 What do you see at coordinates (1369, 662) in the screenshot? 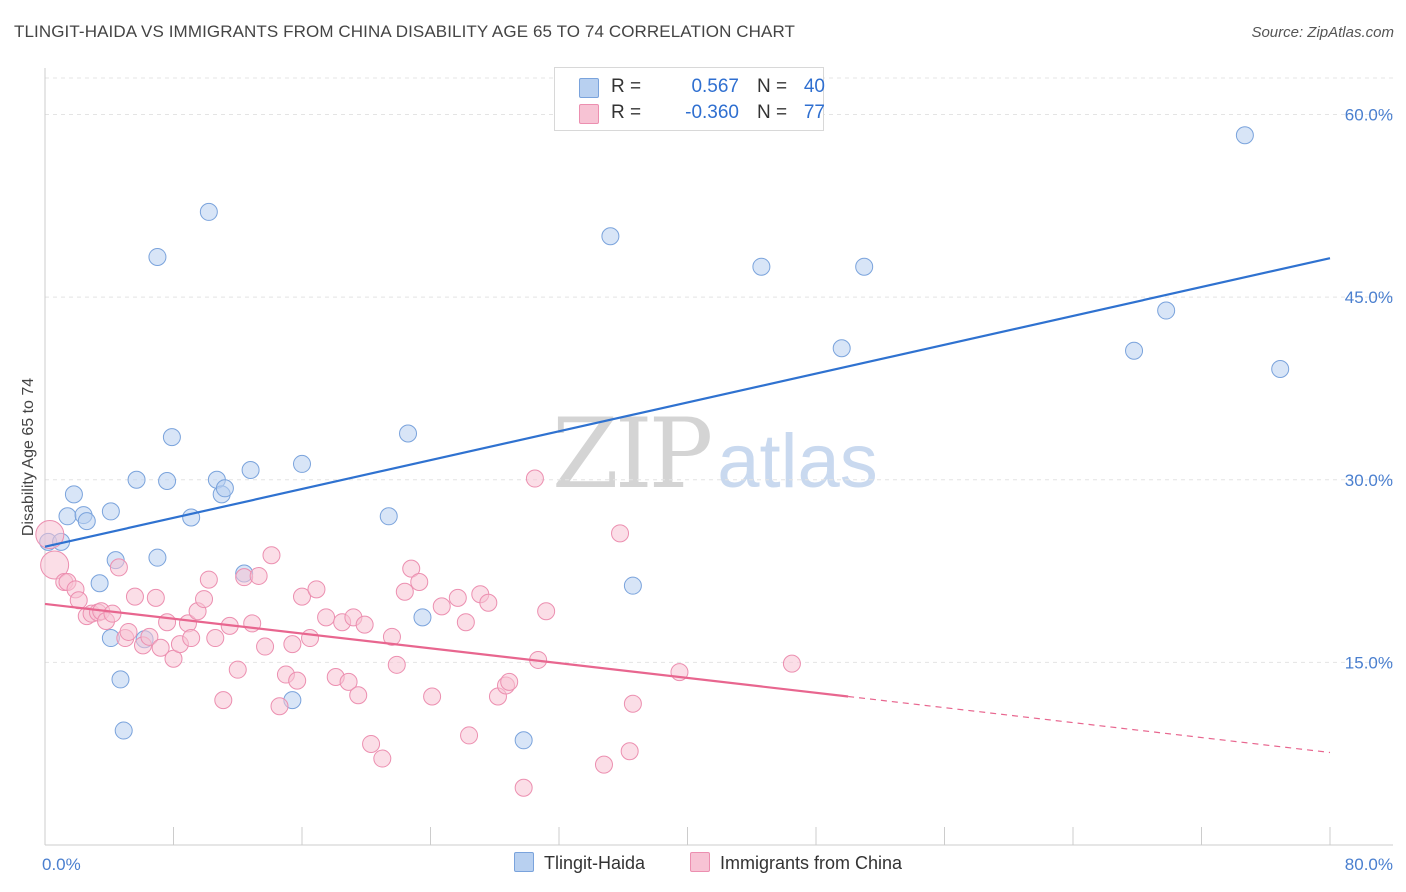
I see `y-tick-label: 15.0%` at bounding box center [1369, 662].